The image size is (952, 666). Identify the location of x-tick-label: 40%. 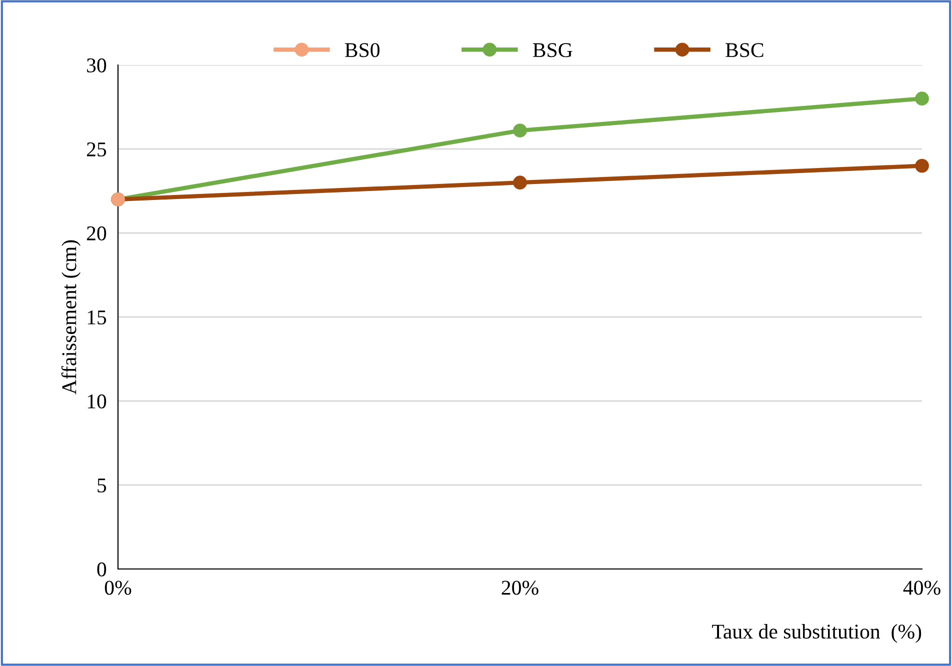
(921, 587).